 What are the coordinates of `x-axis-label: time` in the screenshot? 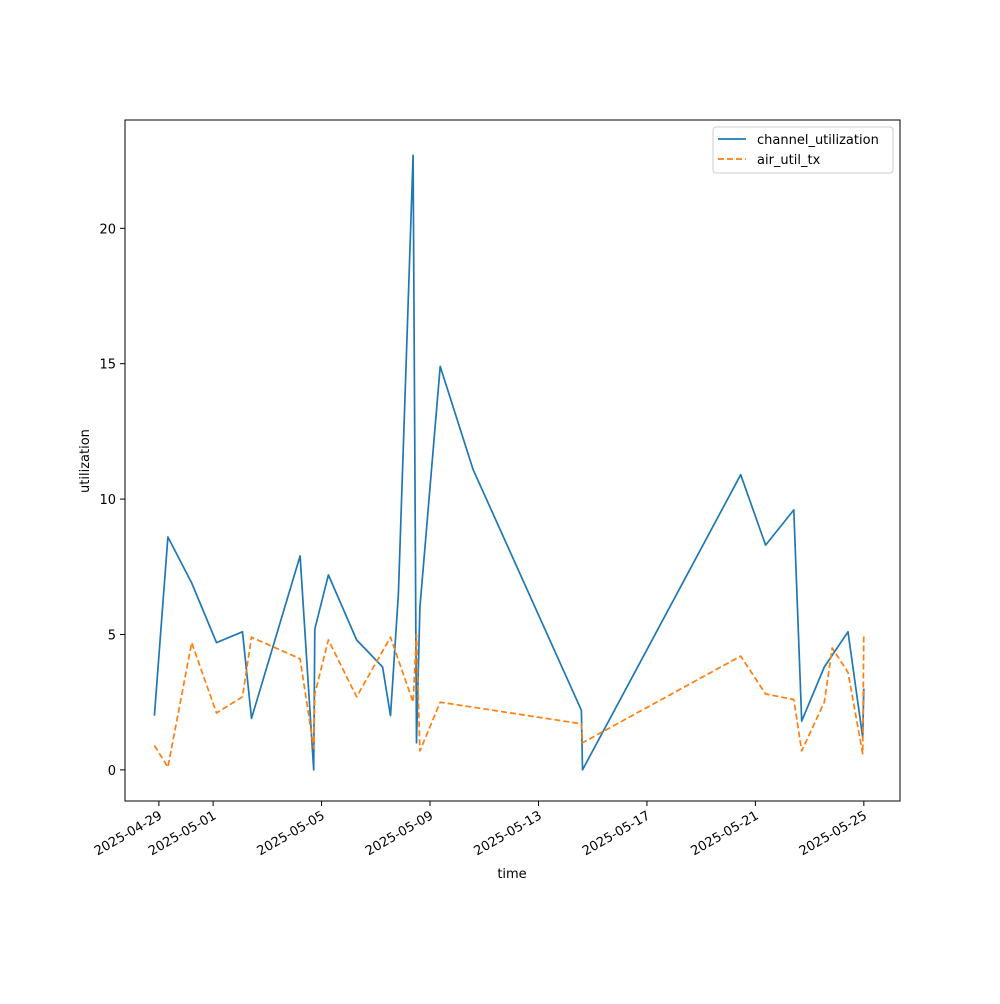 It's located at (511, 874).